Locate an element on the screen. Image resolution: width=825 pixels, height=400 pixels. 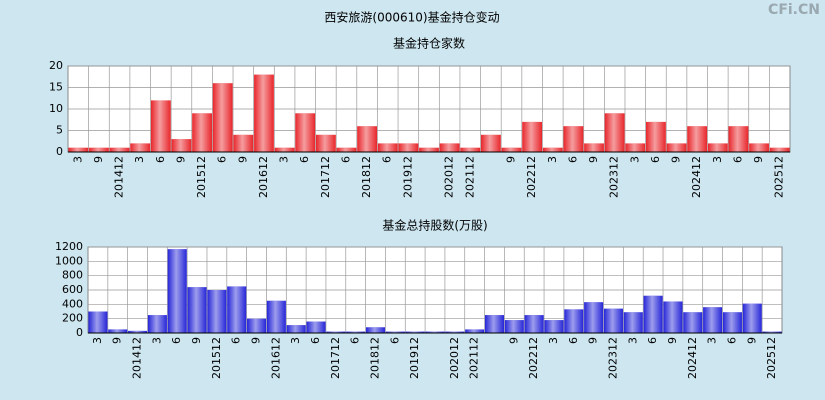
x-tick-label: 201512 is located at coordinates (216, 358).